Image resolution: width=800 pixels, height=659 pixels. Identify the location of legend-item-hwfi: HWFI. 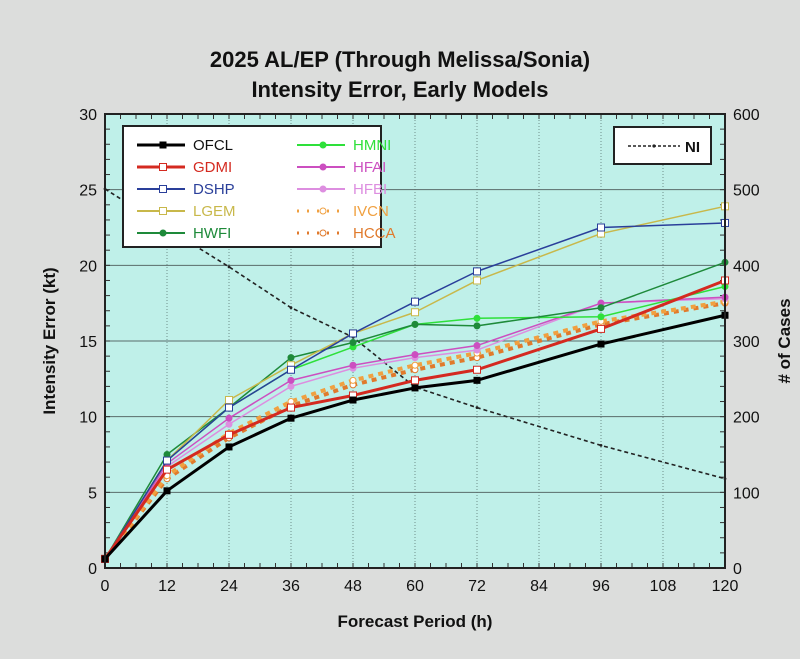
(184, 233).